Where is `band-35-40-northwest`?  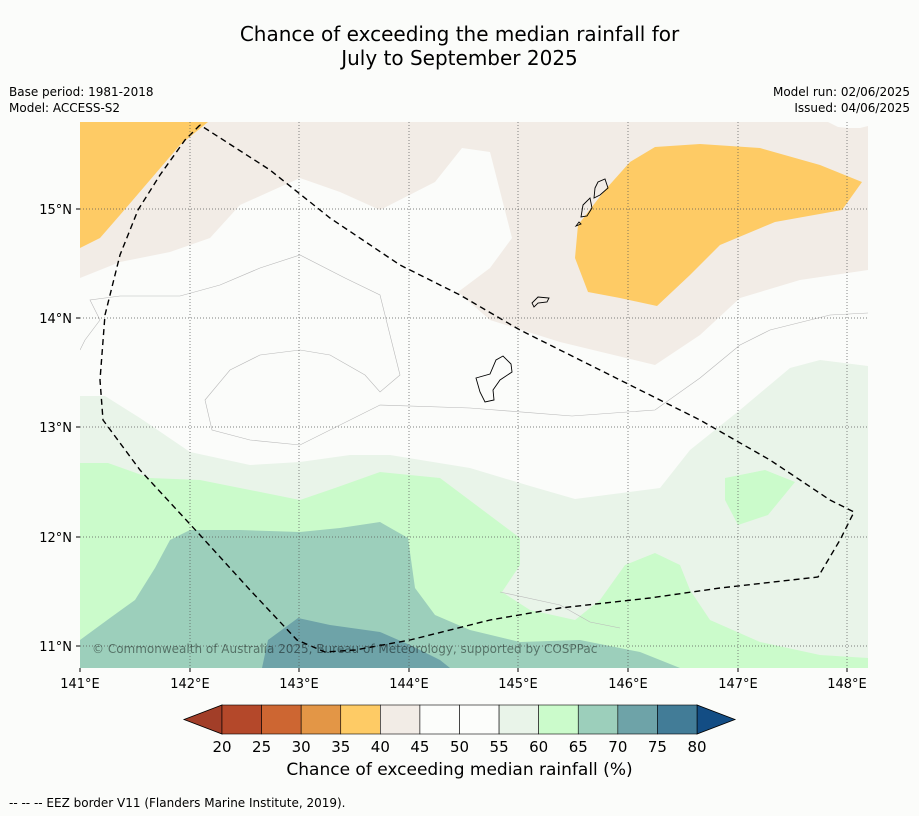 band-35-40-northwest is located at coordinates (144, 185).